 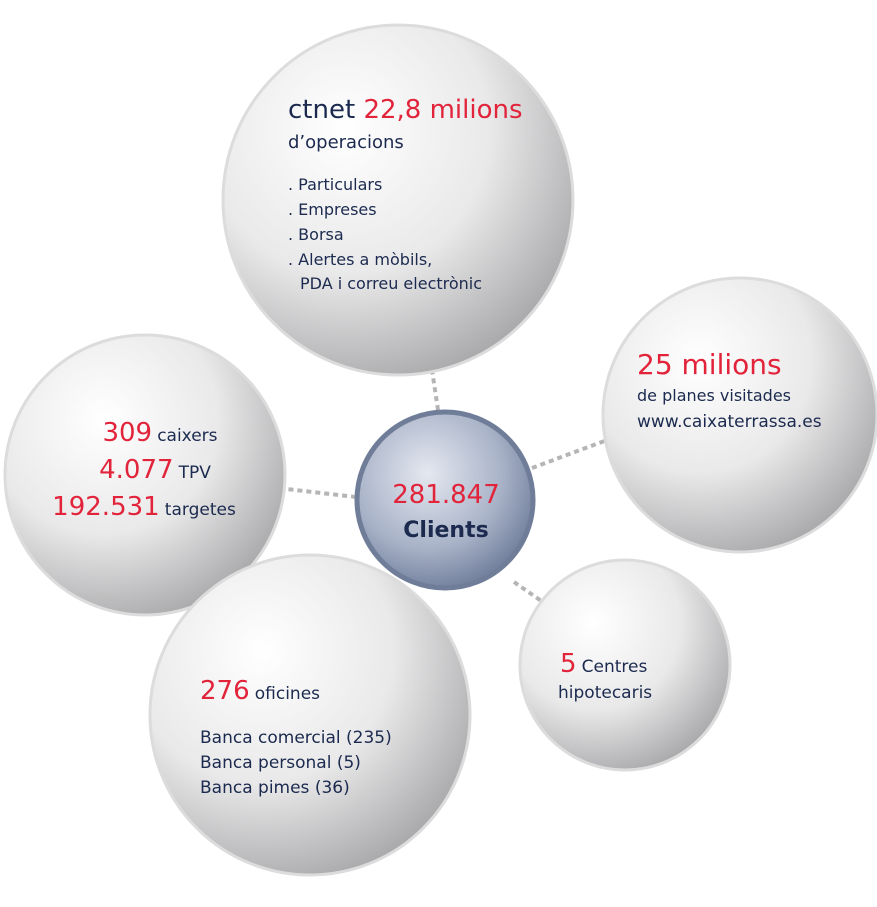 I want to click on item: . Empreses, so click(x=332, y=209).